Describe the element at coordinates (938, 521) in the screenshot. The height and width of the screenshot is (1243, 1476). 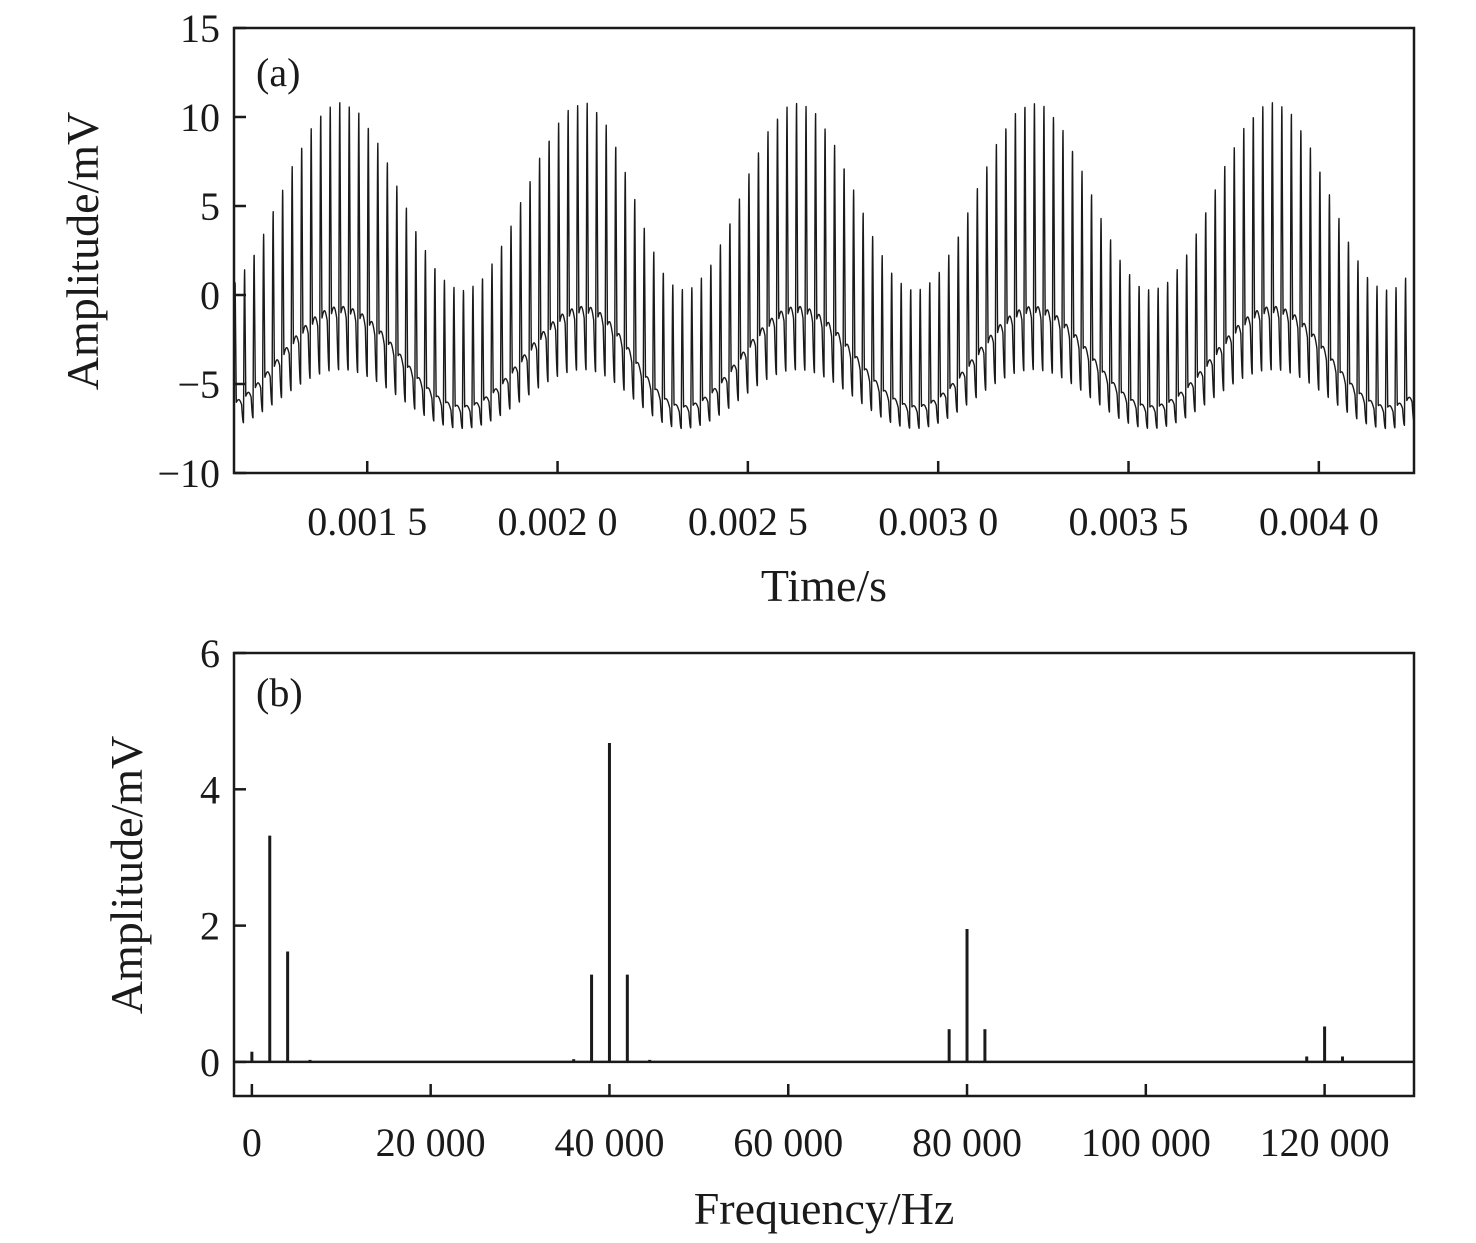
I see `x-tick-label: 0.003 0` at that location.